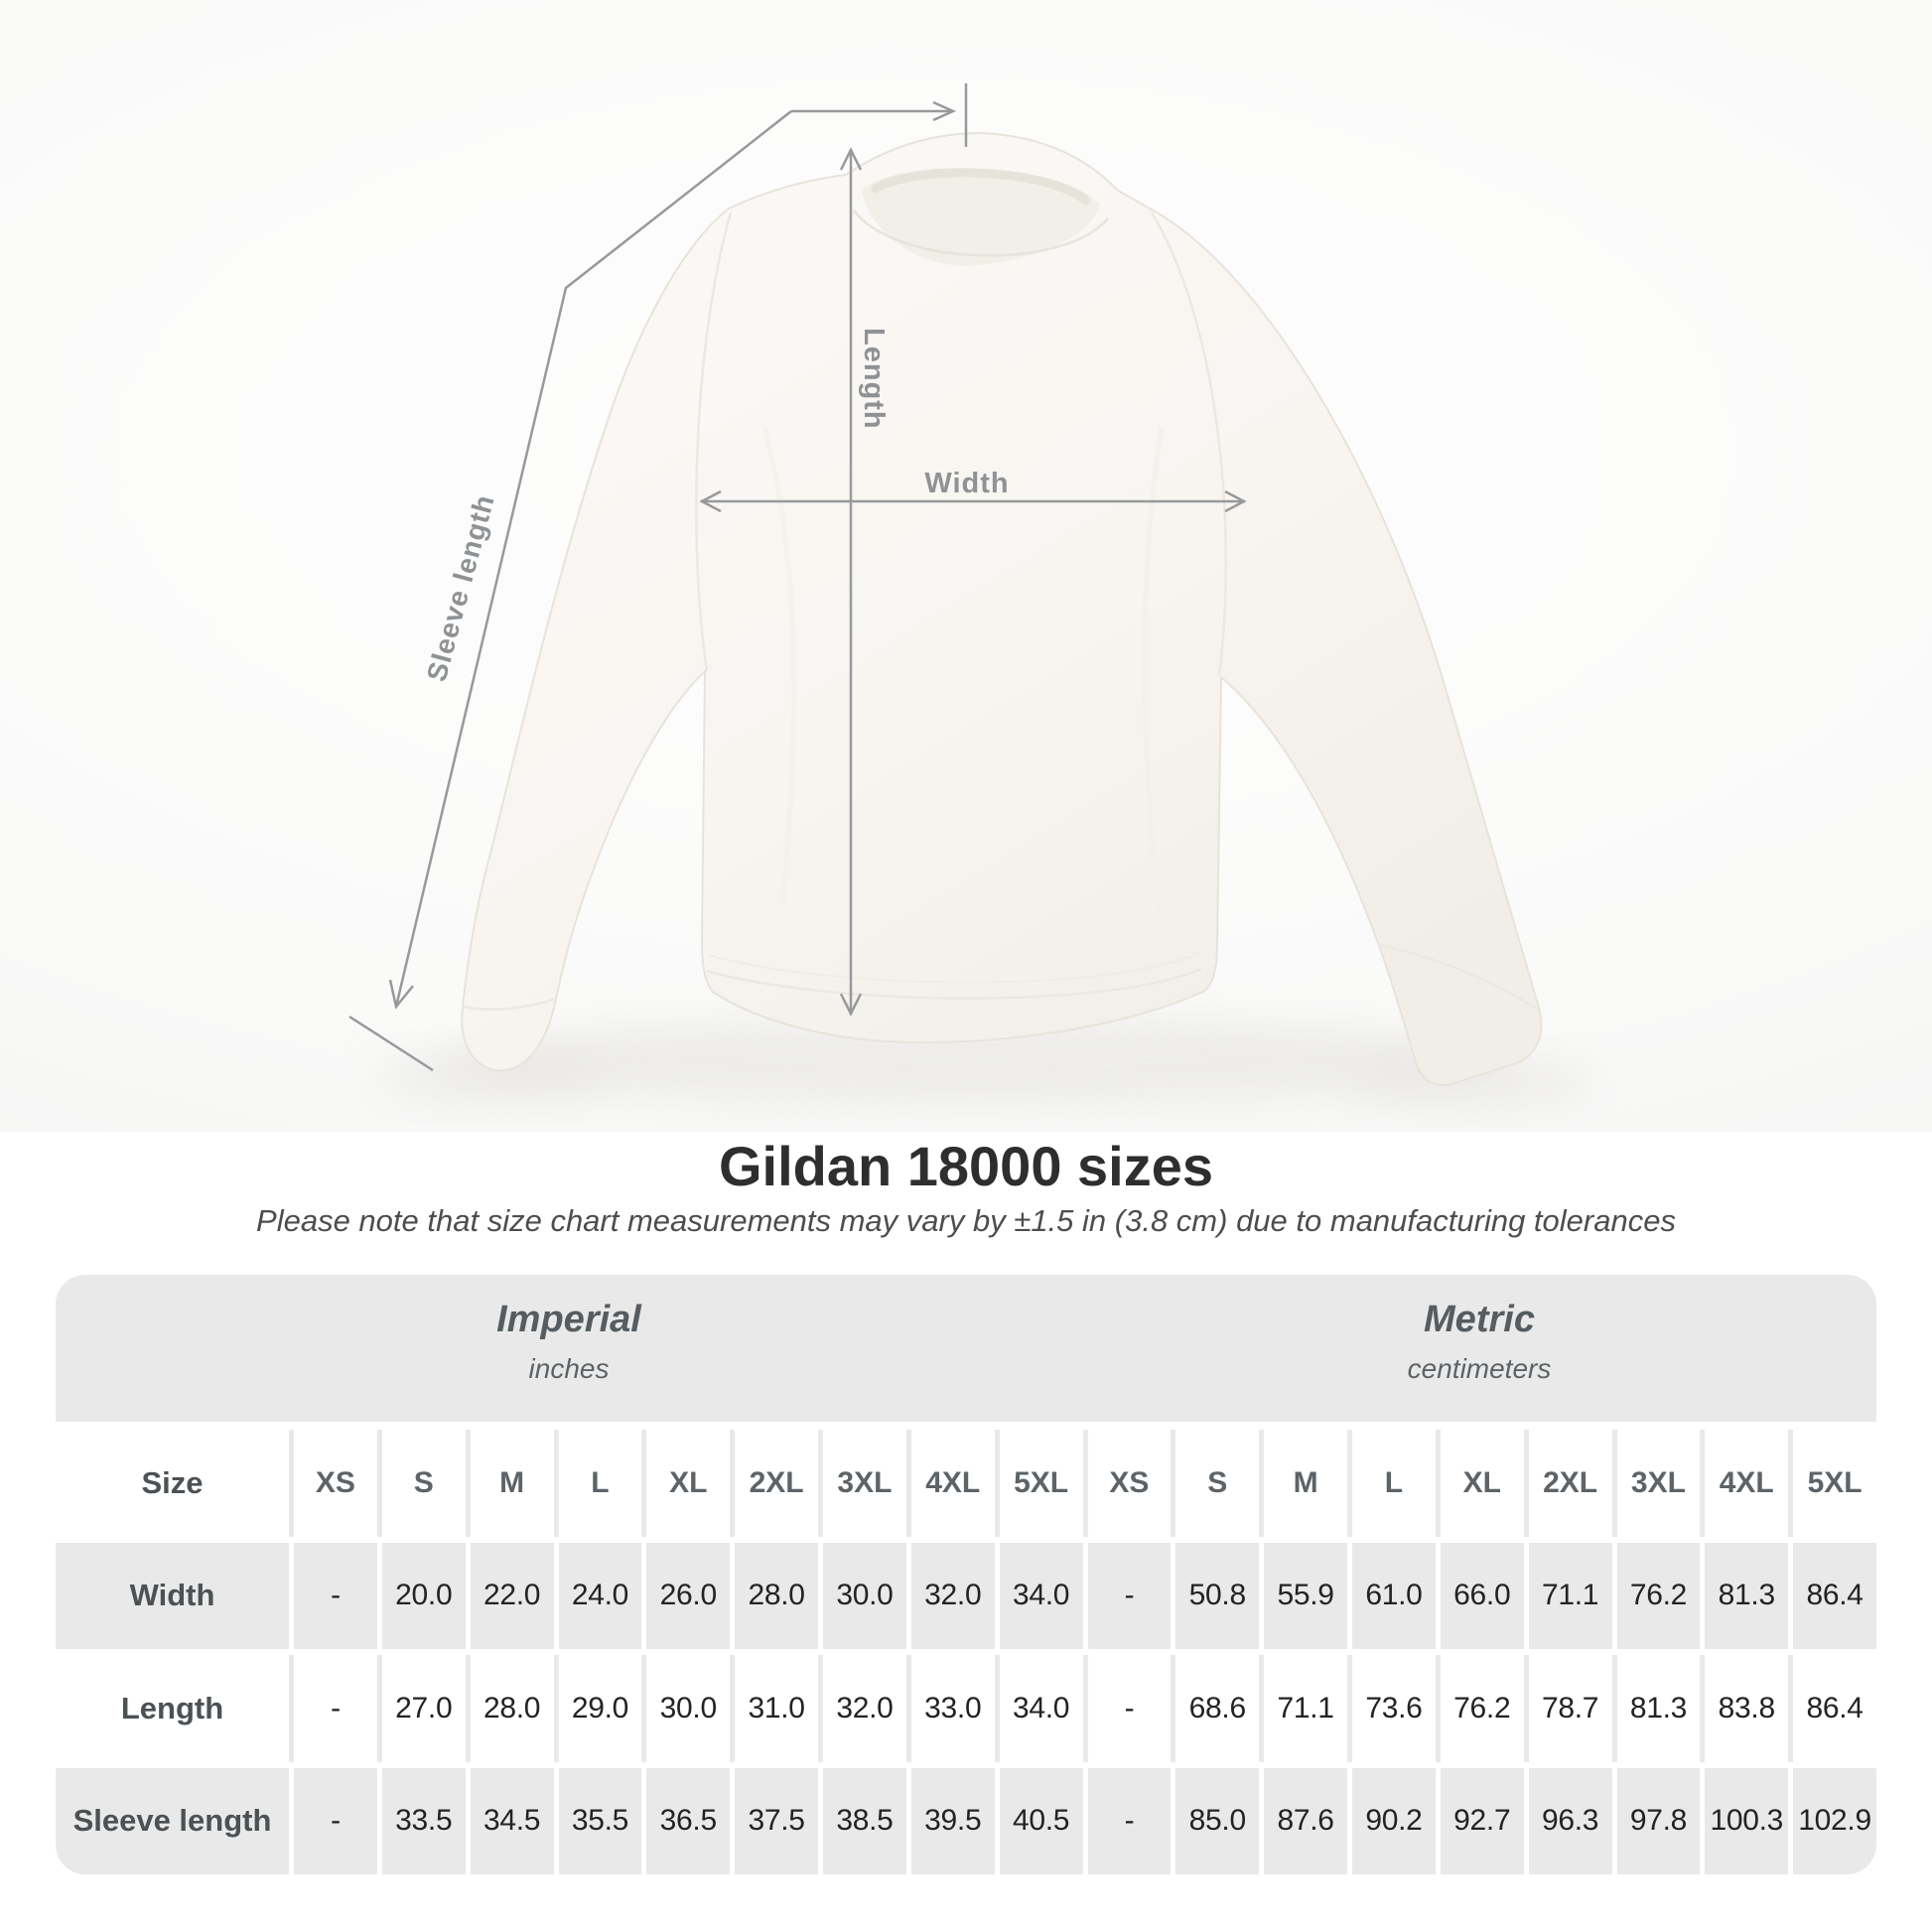 This screenshot has width=1932, height=1932. I want to click on value-cell-metric: 96.3, so click(1568, 1820).